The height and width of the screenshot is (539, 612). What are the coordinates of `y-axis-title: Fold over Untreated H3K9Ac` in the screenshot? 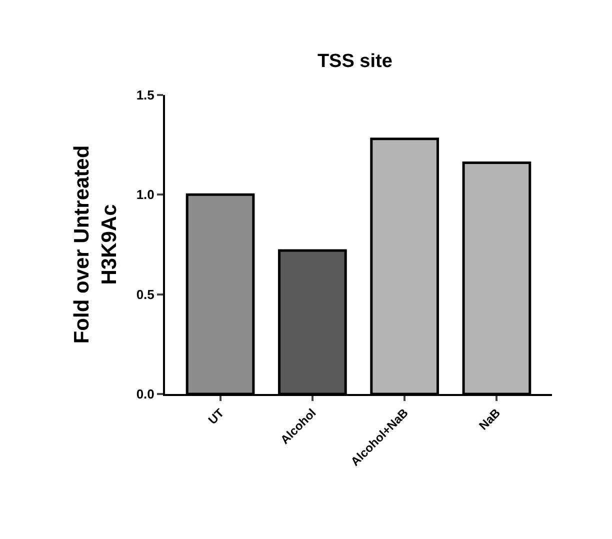 It's located at (95, 244).